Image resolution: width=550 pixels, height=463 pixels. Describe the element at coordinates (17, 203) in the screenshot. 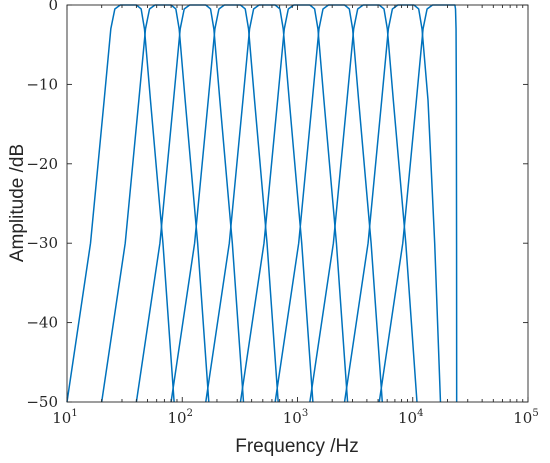

I see `y-axis-label: Amplitude /dB` at that location.